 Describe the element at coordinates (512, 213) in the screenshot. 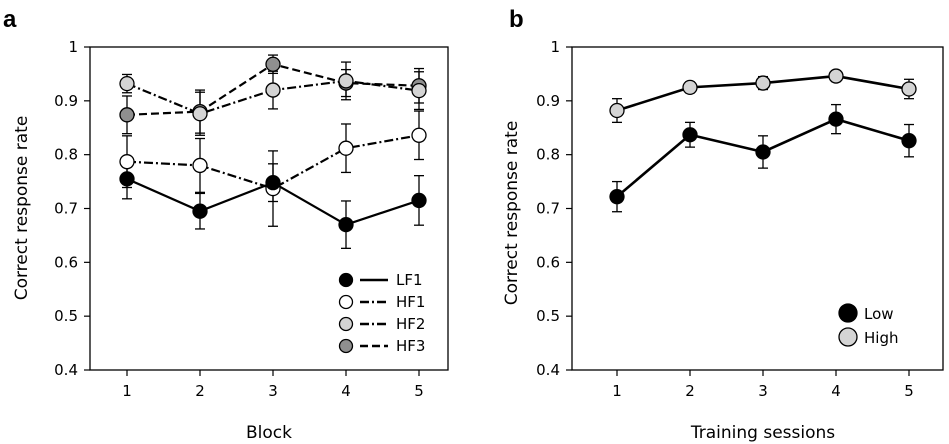

I see `panel-b-y-axis-label: Correct response rate` at that location.